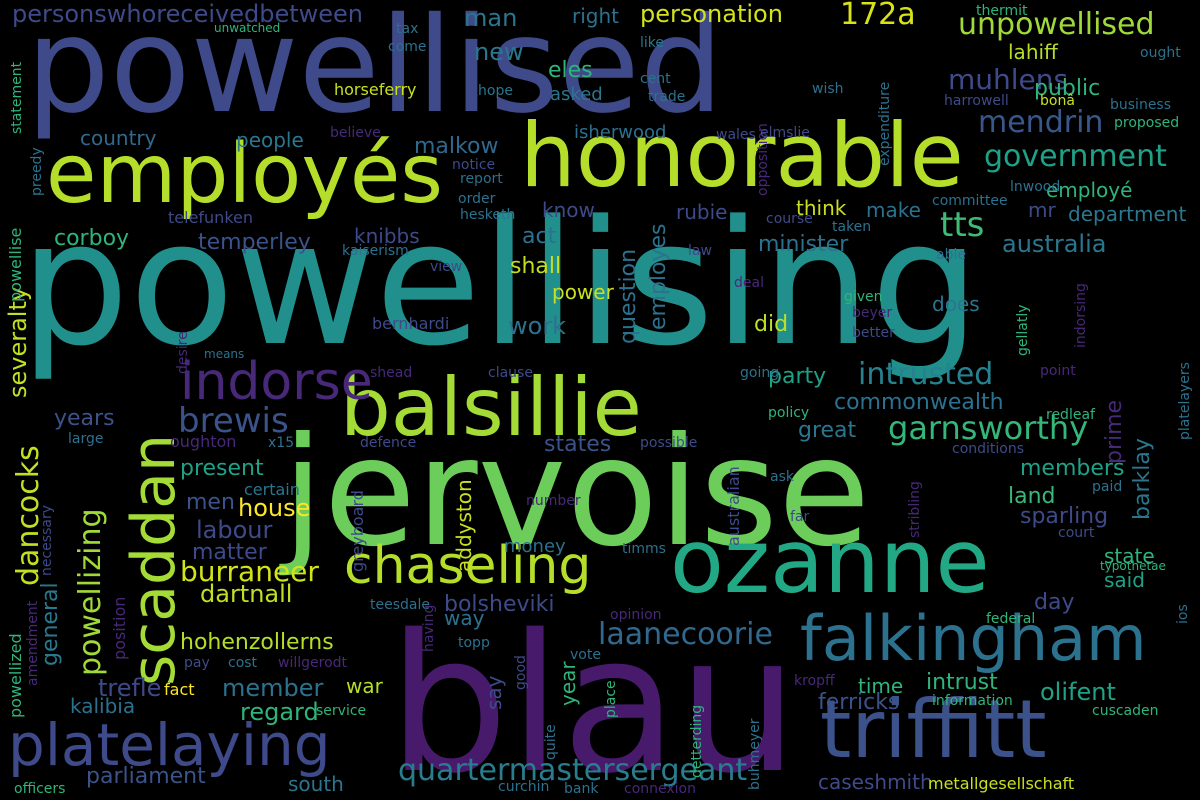 The height and width of the screenshot is (800, 1200). Describe the element at coordinates (1008, 79) in the screenshot. I see `word: muhlens` at that location.